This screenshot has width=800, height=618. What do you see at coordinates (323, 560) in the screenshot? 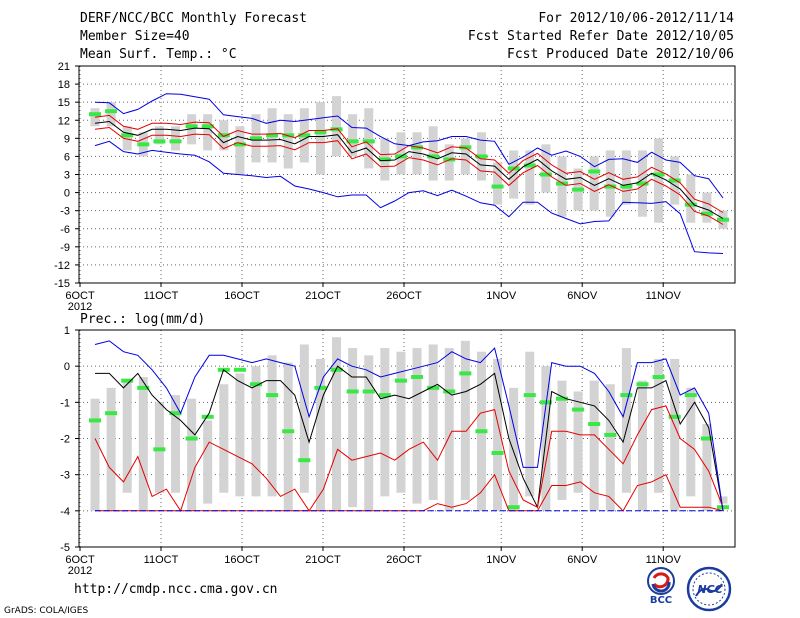
I see `prec-xtick-label: 21OCT` at bounding box center [323, 560].